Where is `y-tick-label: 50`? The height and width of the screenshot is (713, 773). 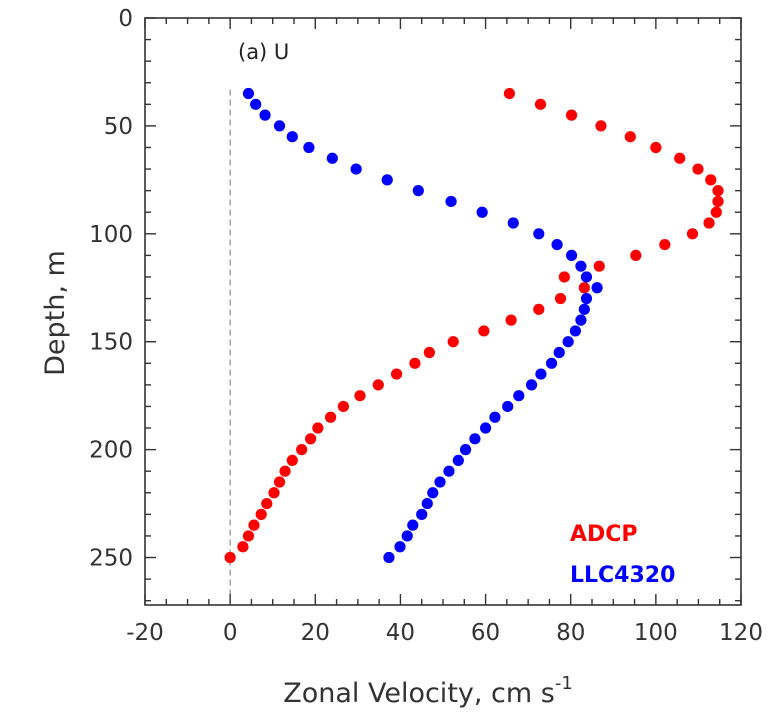
y-tick-label: 50 is located at coordinates (118, 127).